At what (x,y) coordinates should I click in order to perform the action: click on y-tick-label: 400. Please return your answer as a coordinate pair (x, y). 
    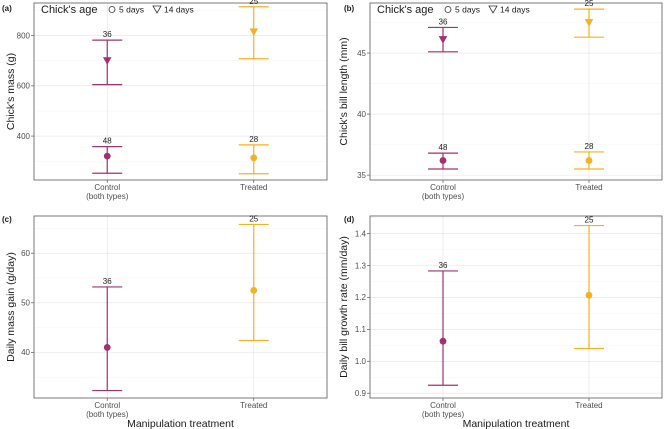
    Looking at the image, I should click on (24, 136).